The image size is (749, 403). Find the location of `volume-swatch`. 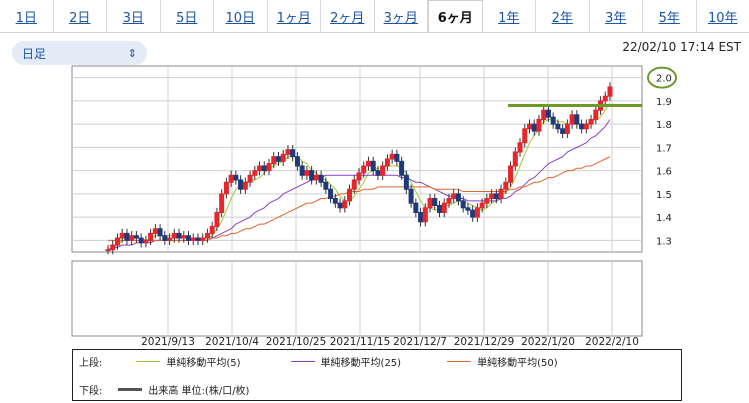

volume-swatch is located at coordinates (130, 389).